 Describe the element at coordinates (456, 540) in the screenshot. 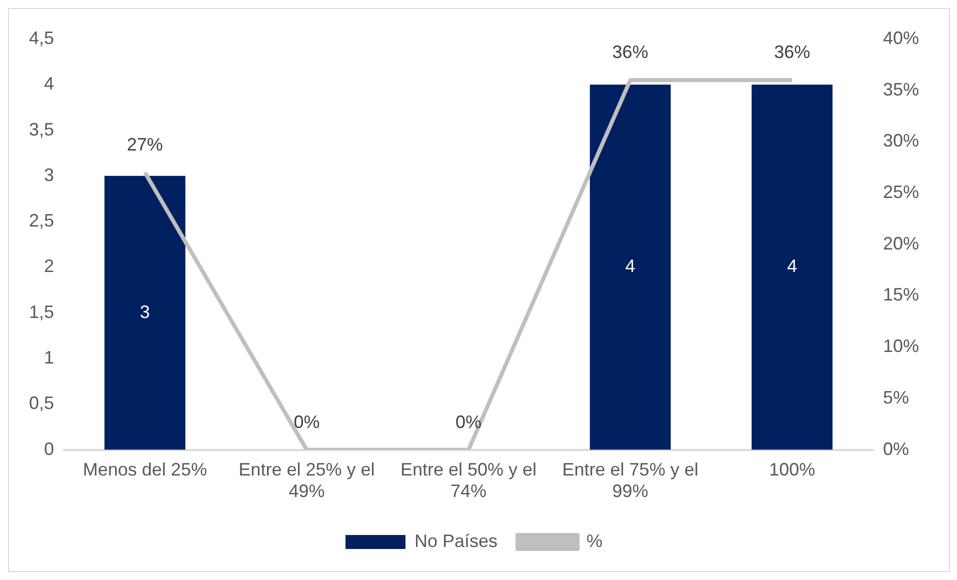

I see `legend-label: No Países` at that location.